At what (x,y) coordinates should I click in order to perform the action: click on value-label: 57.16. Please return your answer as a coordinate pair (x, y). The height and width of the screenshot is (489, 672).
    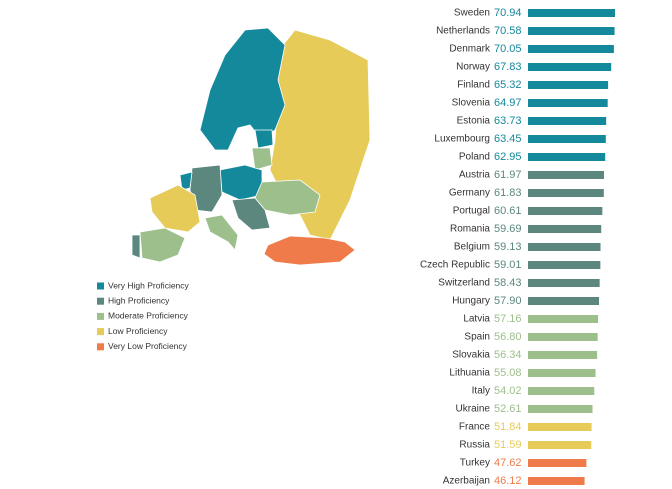
    Looking at the image, I should click on (508, 319).